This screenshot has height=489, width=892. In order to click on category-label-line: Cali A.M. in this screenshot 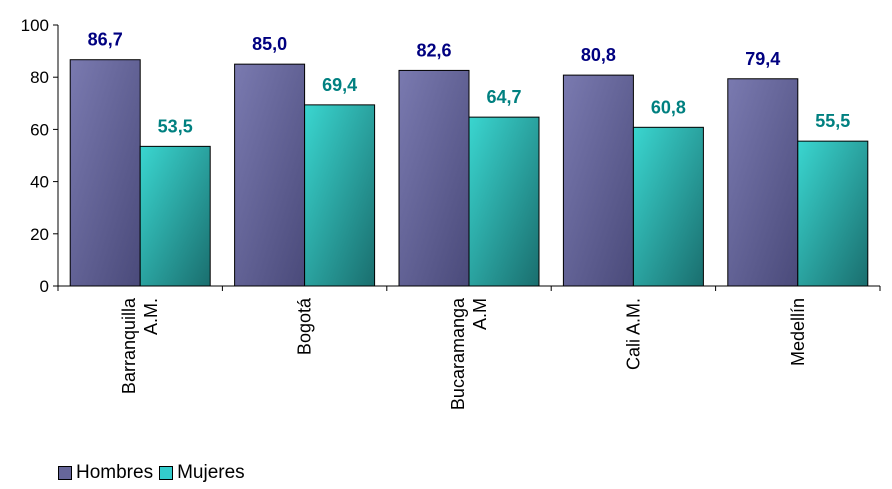, I will do `click(633, 334)`.